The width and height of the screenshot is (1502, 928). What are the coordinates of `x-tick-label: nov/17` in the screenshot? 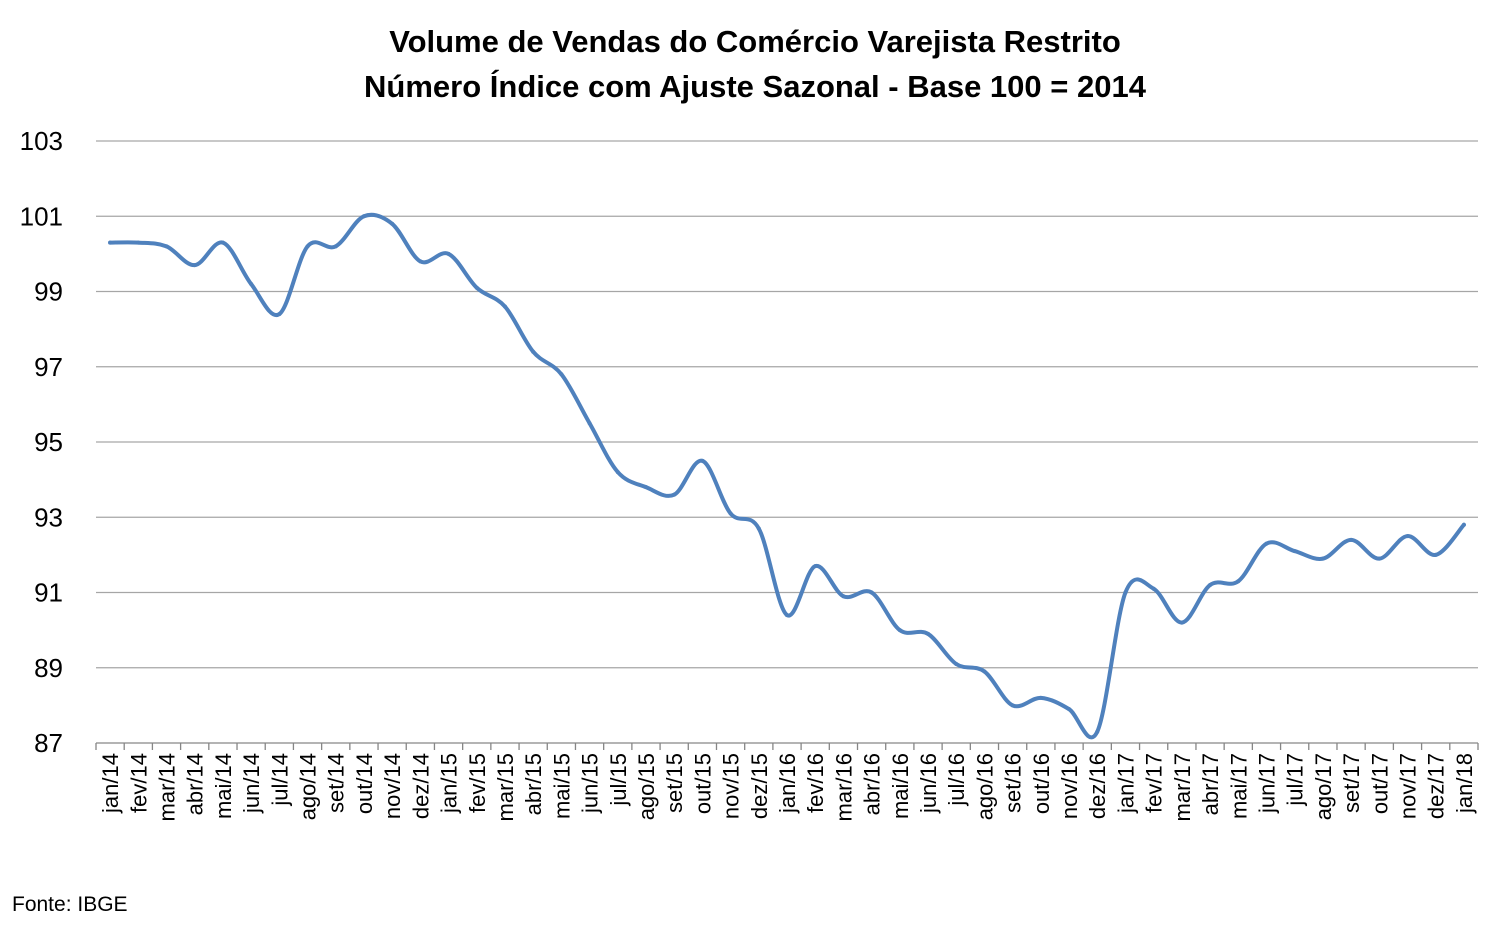 It's located at (1407, 786).